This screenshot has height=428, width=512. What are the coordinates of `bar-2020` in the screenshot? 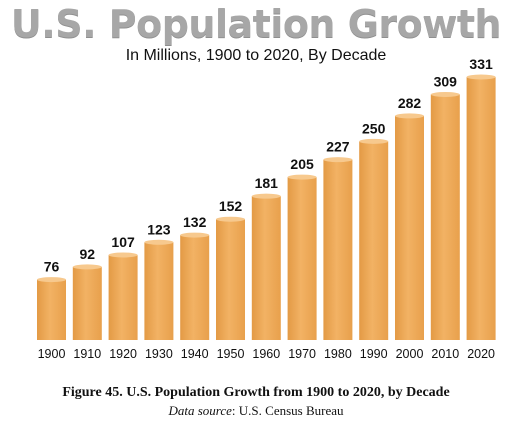 It's located at (481, 207).